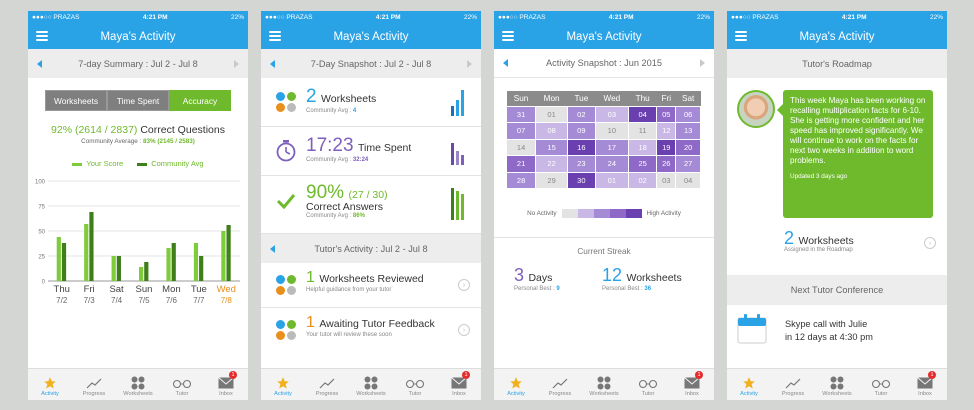  I want to click on calendar-day: 19, so click(666, 147).